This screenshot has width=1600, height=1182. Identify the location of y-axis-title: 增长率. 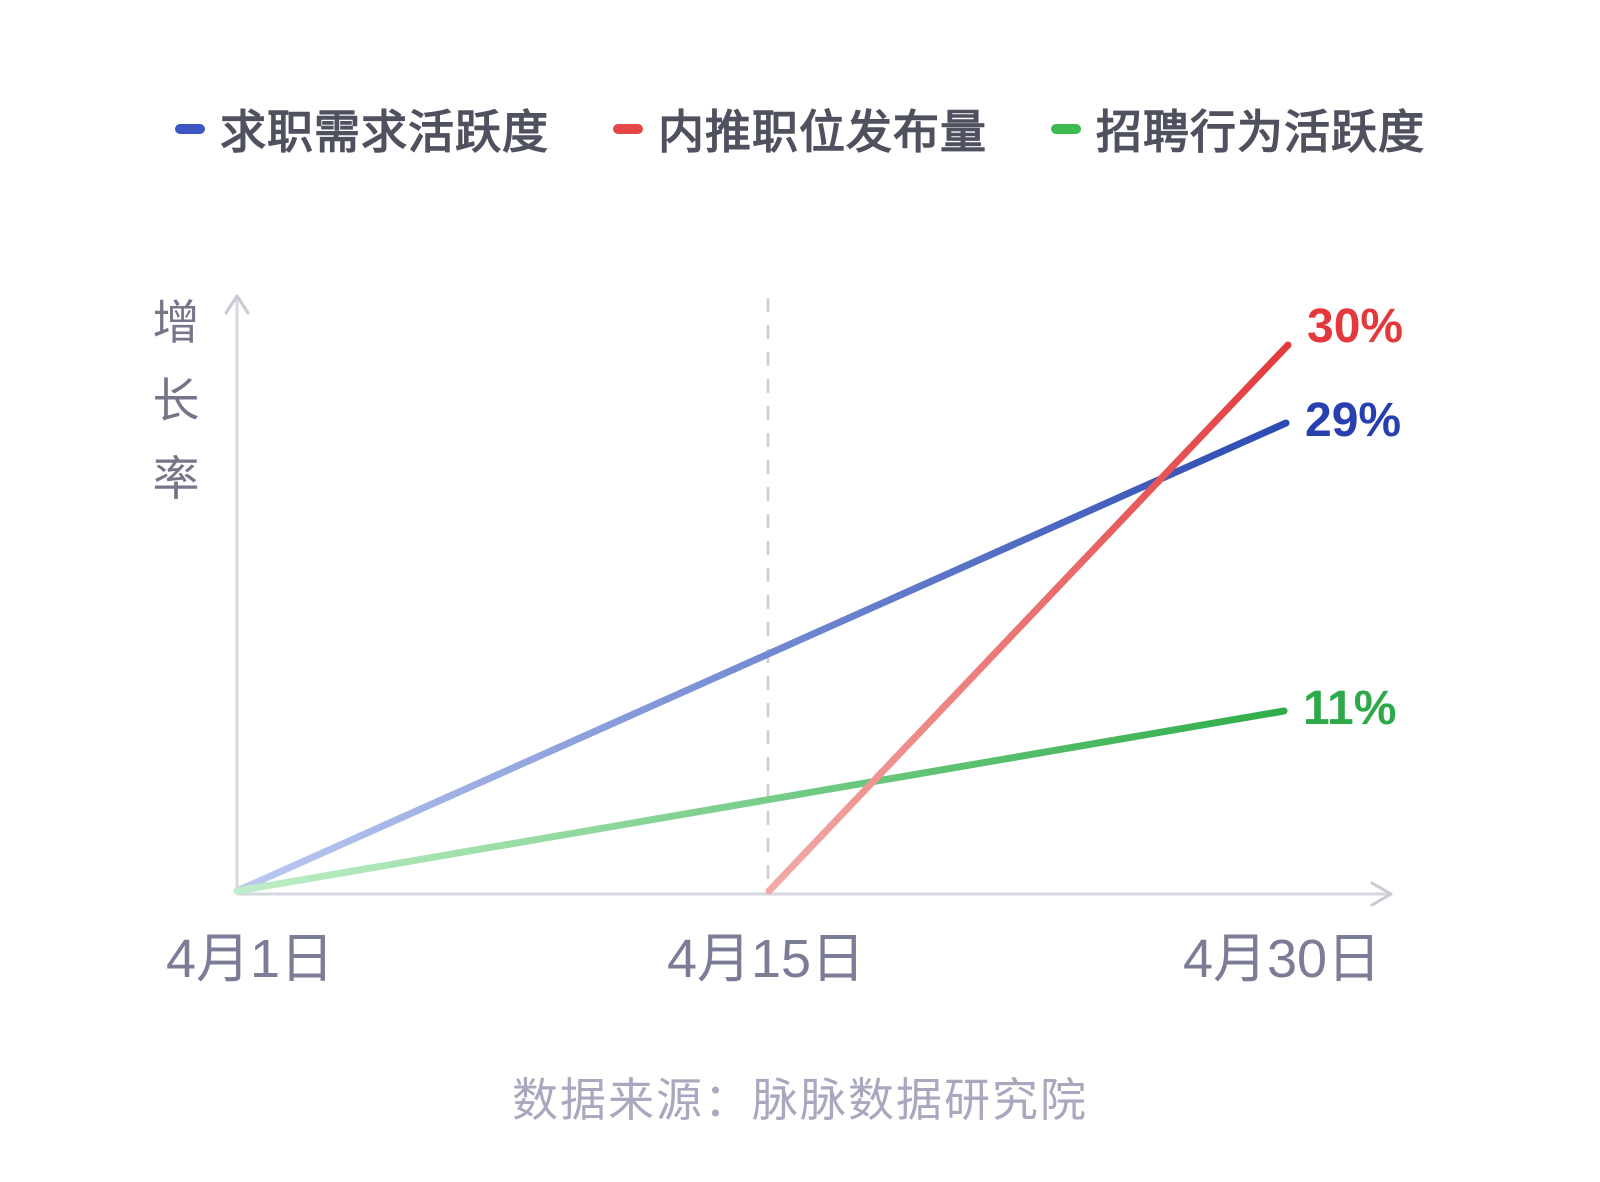
(176, 400).